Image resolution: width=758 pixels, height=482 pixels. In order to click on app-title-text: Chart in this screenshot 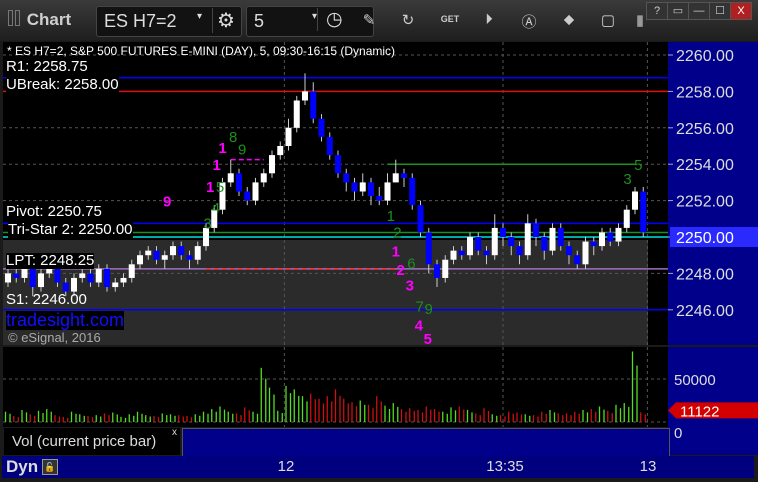, I will do `click(49, 19)`.